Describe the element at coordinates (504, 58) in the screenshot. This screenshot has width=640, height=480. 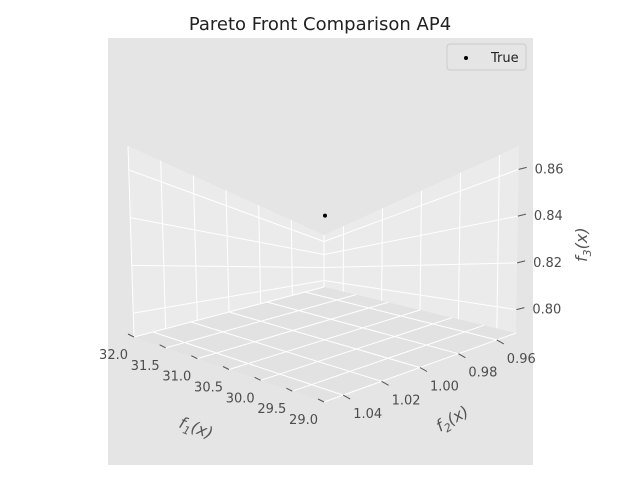
I see `legend-label: True` at that location.